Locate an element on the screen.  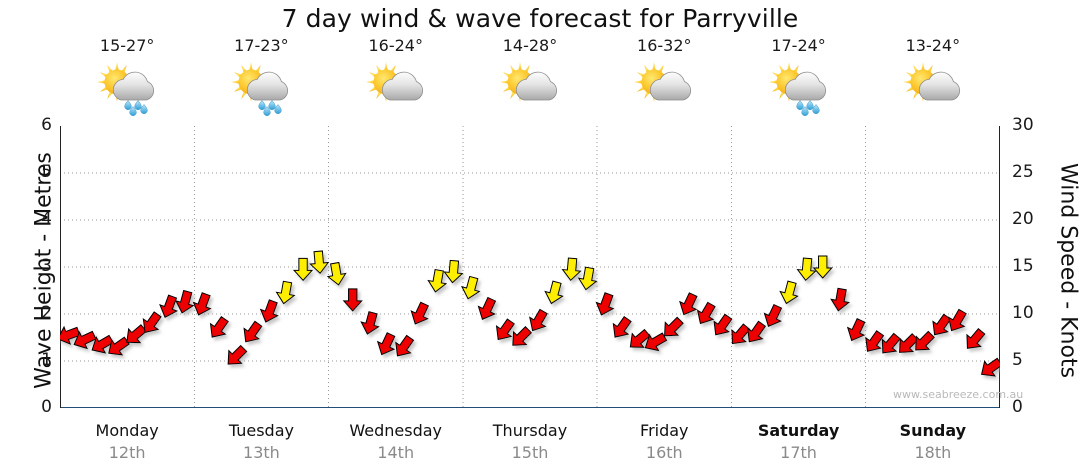
day-name: Monday is located at coordinates (127, 430).